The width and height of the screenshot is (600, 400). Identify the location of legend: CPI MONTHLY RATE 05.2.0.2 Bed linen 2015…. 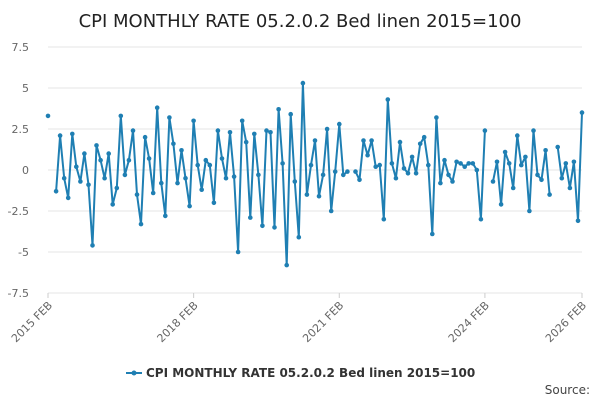
(300, 373).